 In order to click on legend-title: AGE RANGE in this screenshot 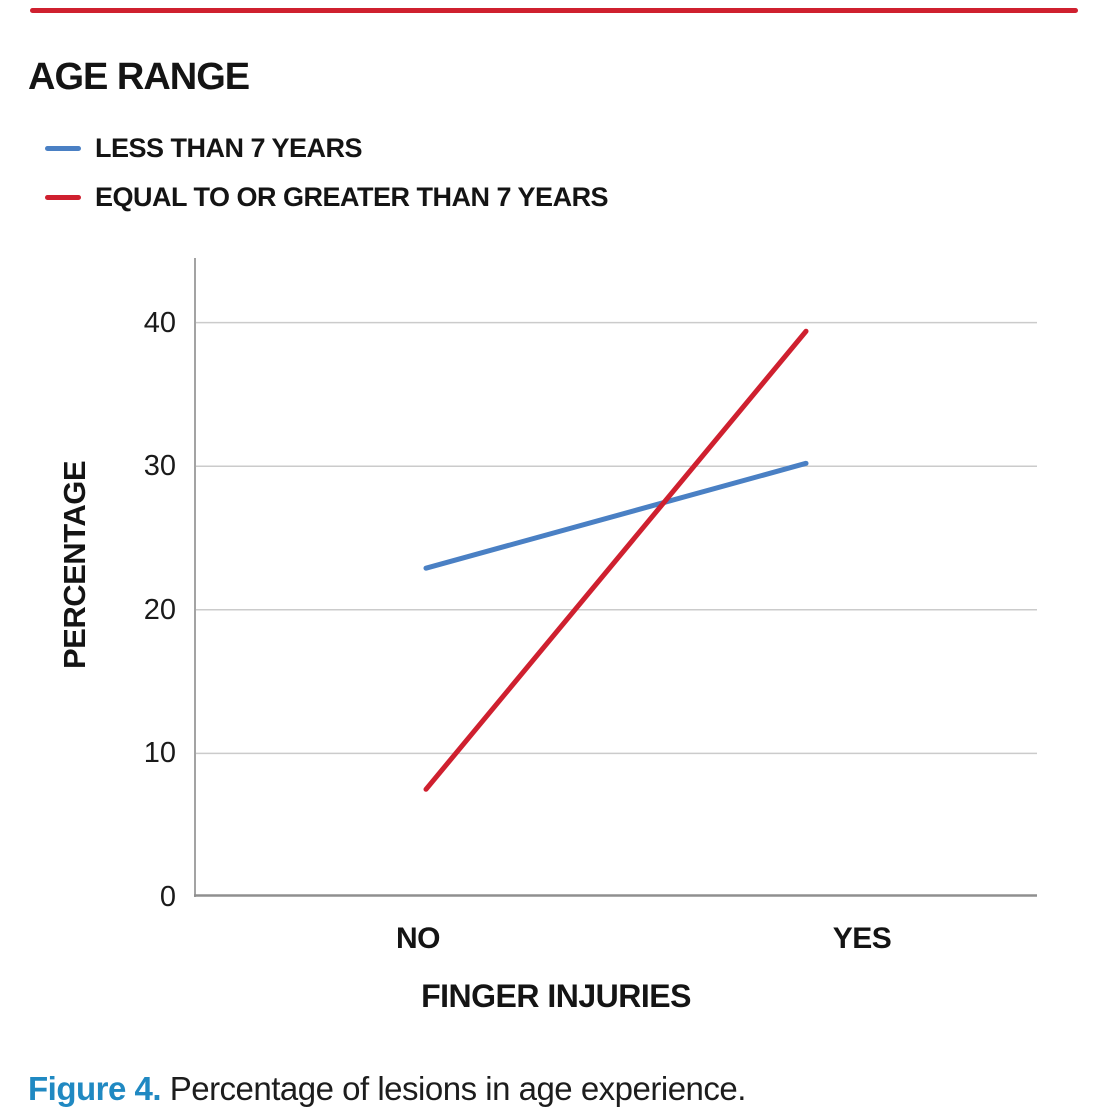, I will do `click(139, 77)`.